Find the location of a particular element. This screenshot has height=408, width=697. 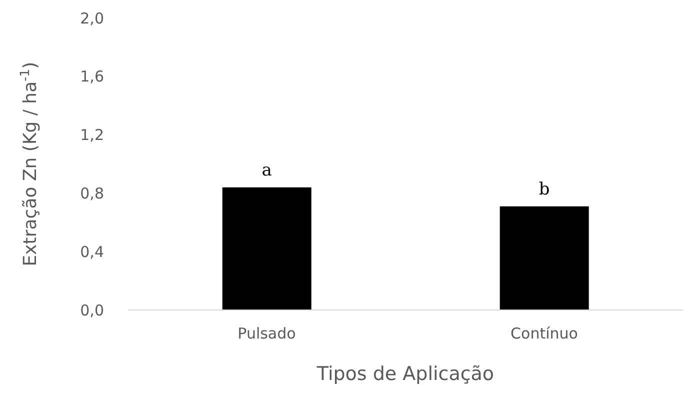

y-tick-label: 0,0 is located at coordinates (92, 310).